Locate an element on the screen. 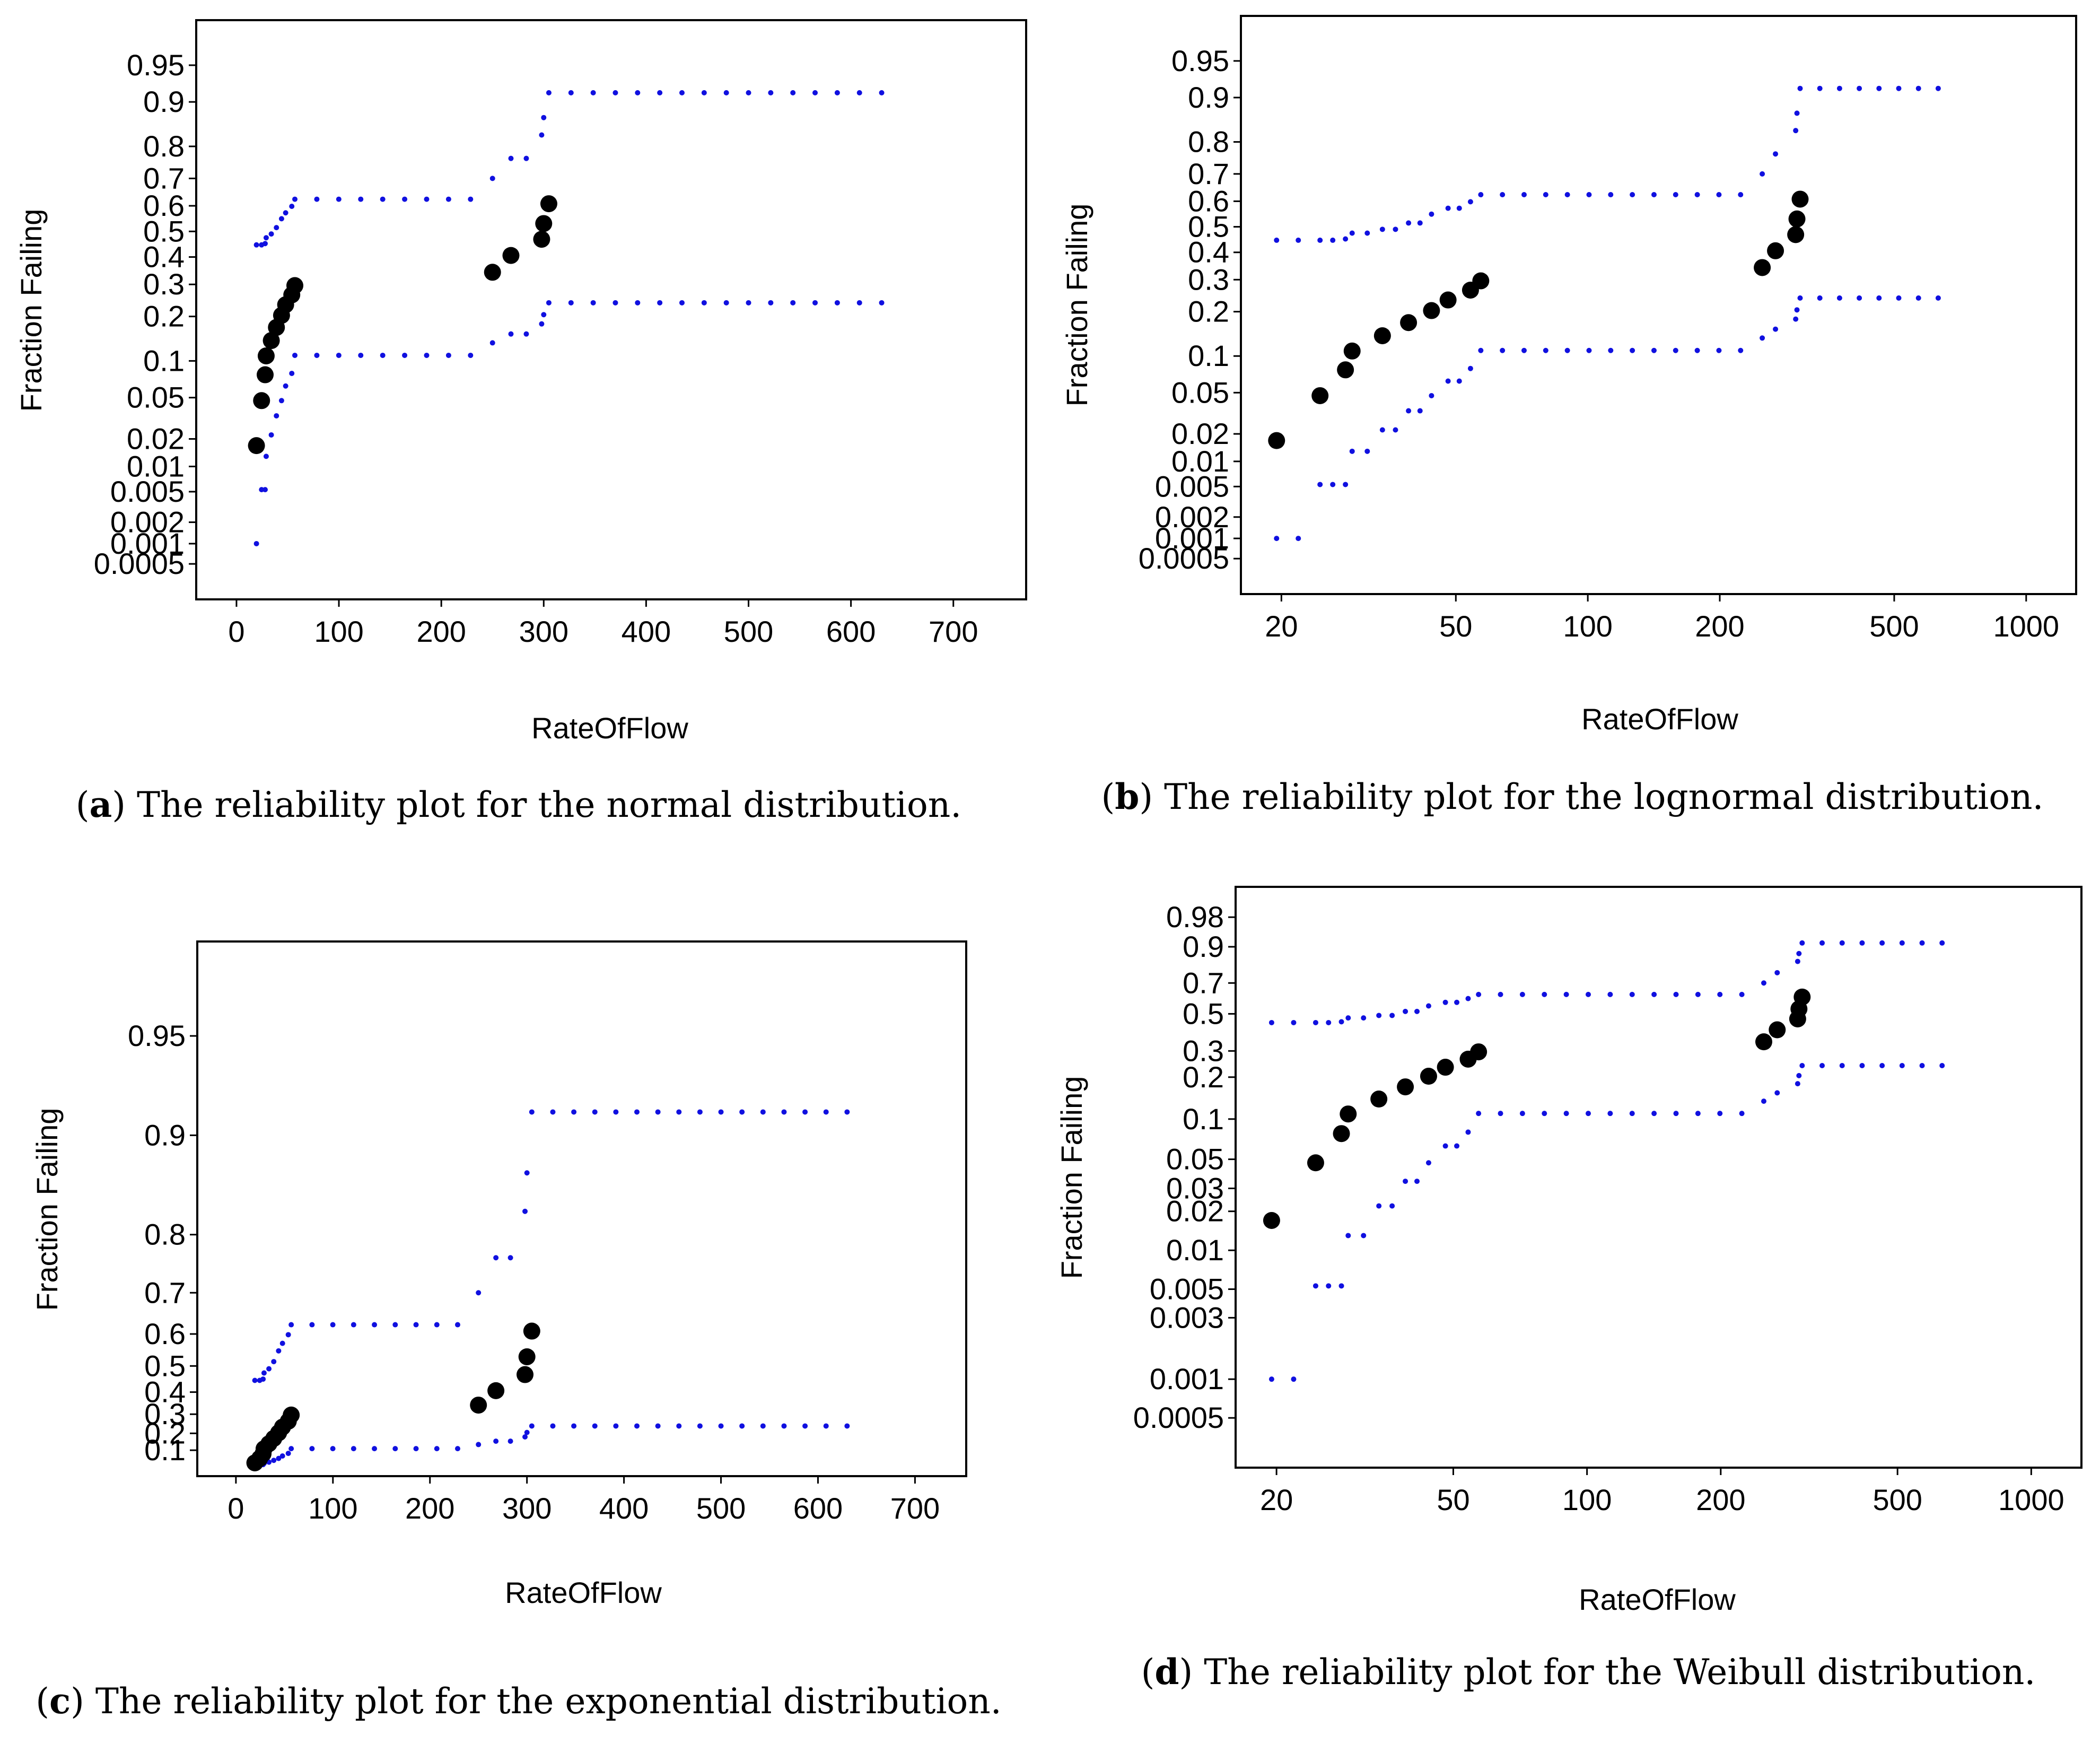 This screenshot has height=1744, width=2100. x-tick-label: 400 is located at coordinates (646, 631).